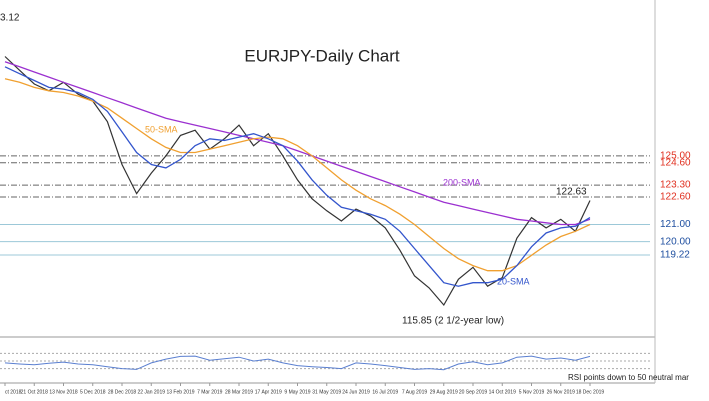 The image size is (709, 401). Describe the element at coordinates (268, 392) in the screenshot. I see `x-tick-label: 17 Apr 2019` at that location.